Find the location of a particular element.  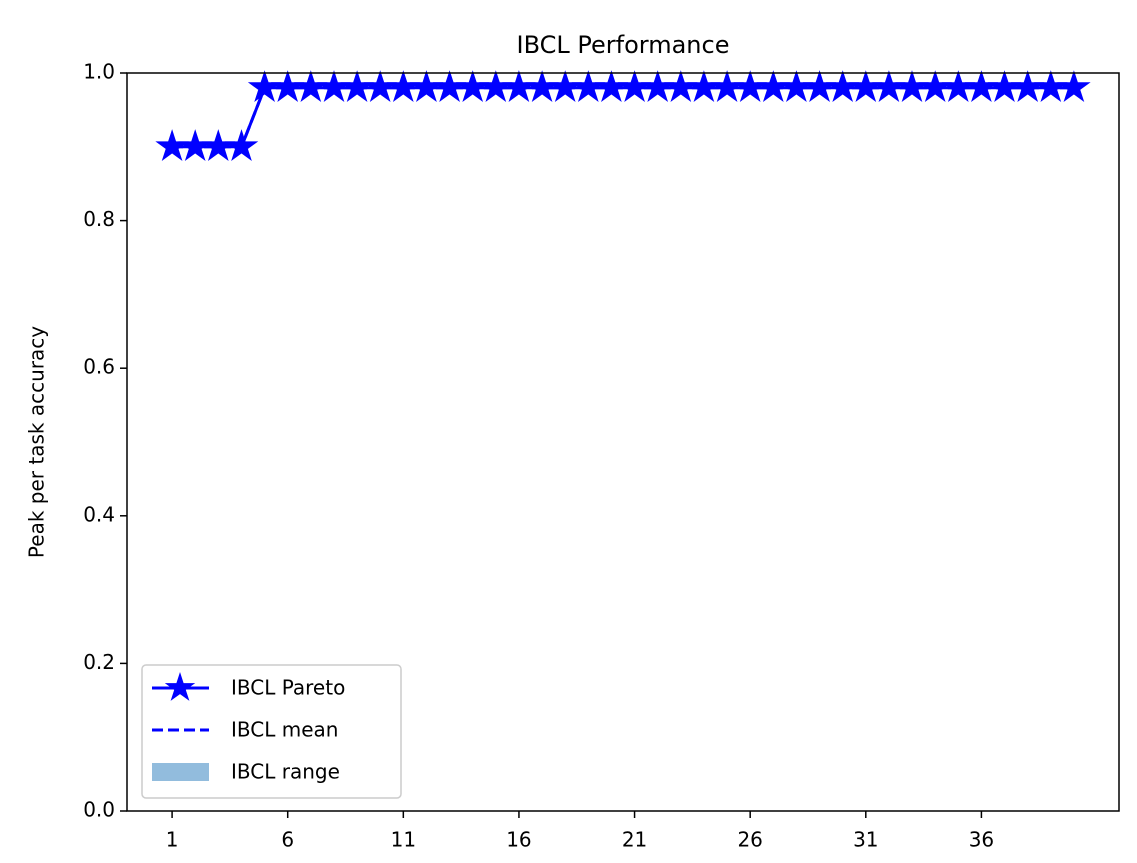

x-tick-label: 21 is located at coordinates (634, 840).